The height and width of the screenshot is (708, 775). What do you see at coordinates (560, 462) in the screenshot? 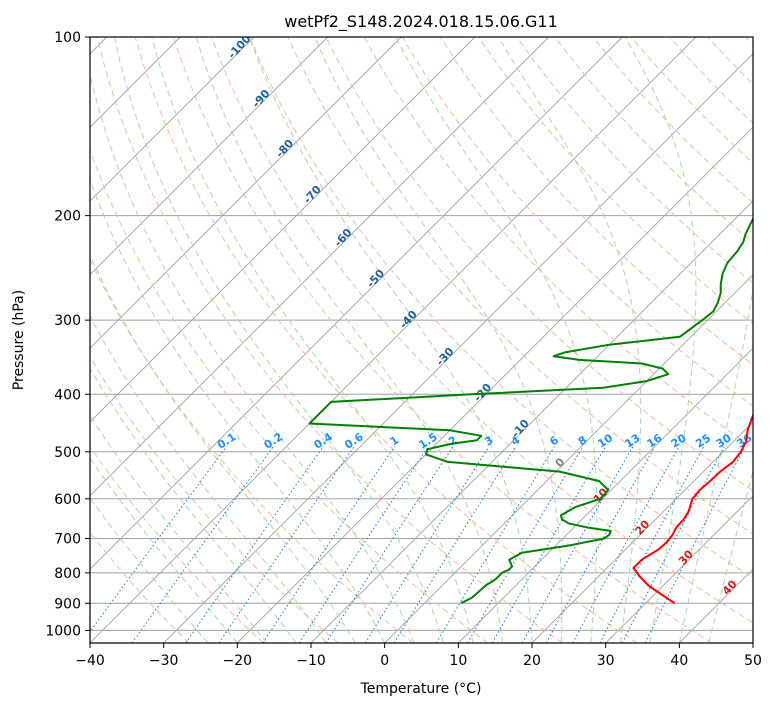
I see `isotherm-label: 0` at bounding box center [560, 462].